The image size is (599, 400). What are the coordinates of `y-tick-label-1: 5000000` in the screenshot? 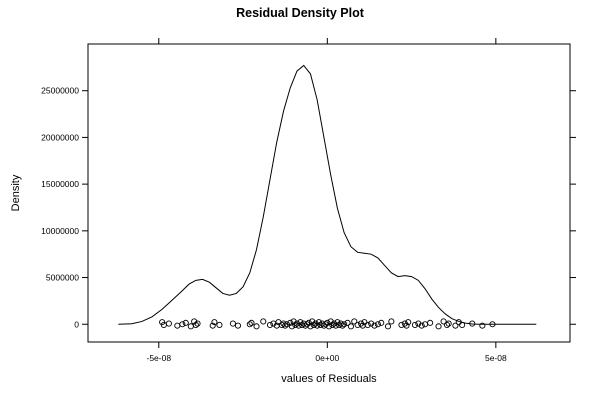 It's located at (62, 278).